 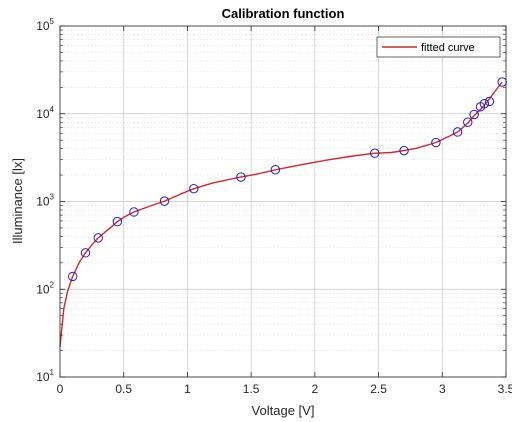 What do you see at coordinates (505, 389) in the screenshot?
I see `x-tick-label: 3.5` at bounding box center [505, 389].